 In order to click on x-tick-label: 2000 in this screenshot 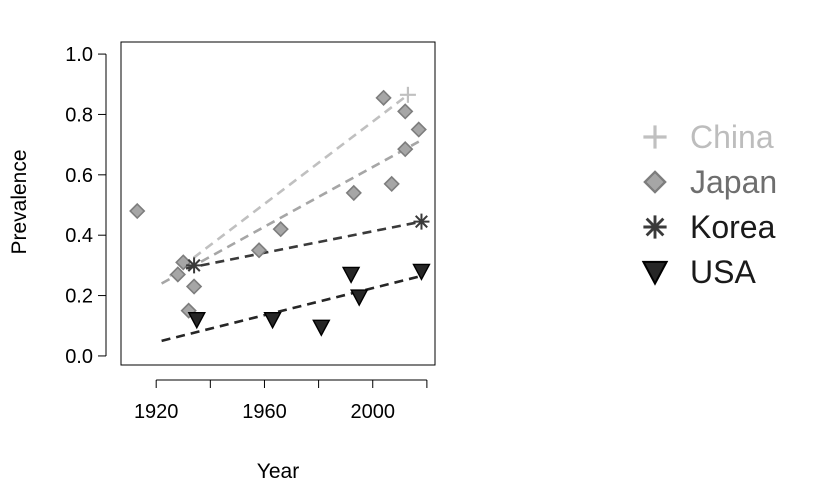, I will do `click(372, 412)`.